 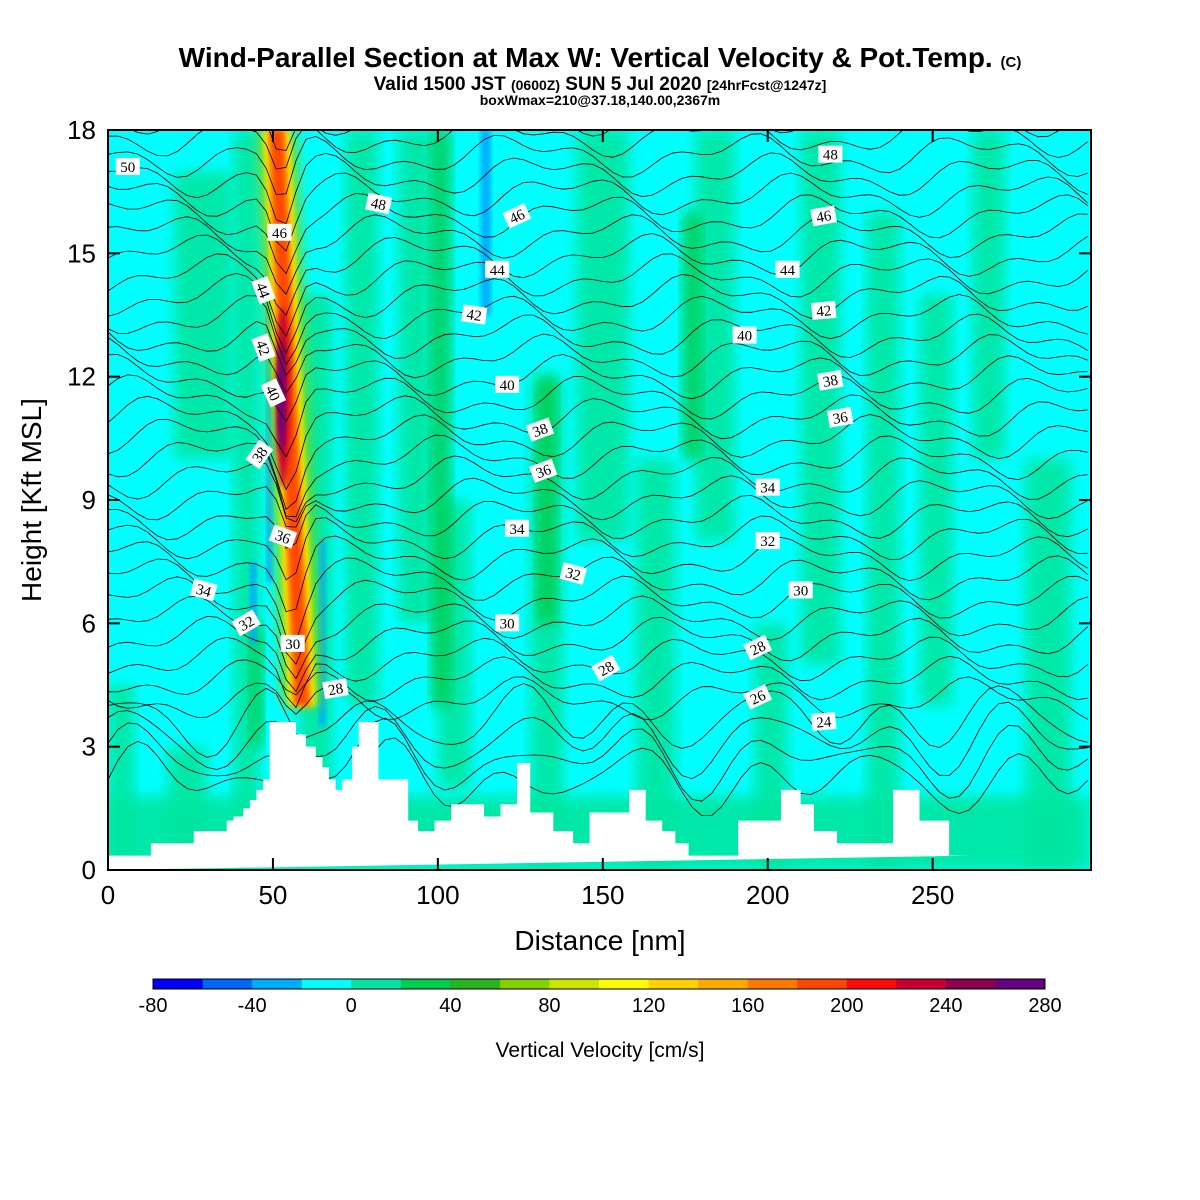 What do you see at coordinates (272, 895) in the screenshot?
I see `x-tick-label: 50` at bounding box center [272, 895].